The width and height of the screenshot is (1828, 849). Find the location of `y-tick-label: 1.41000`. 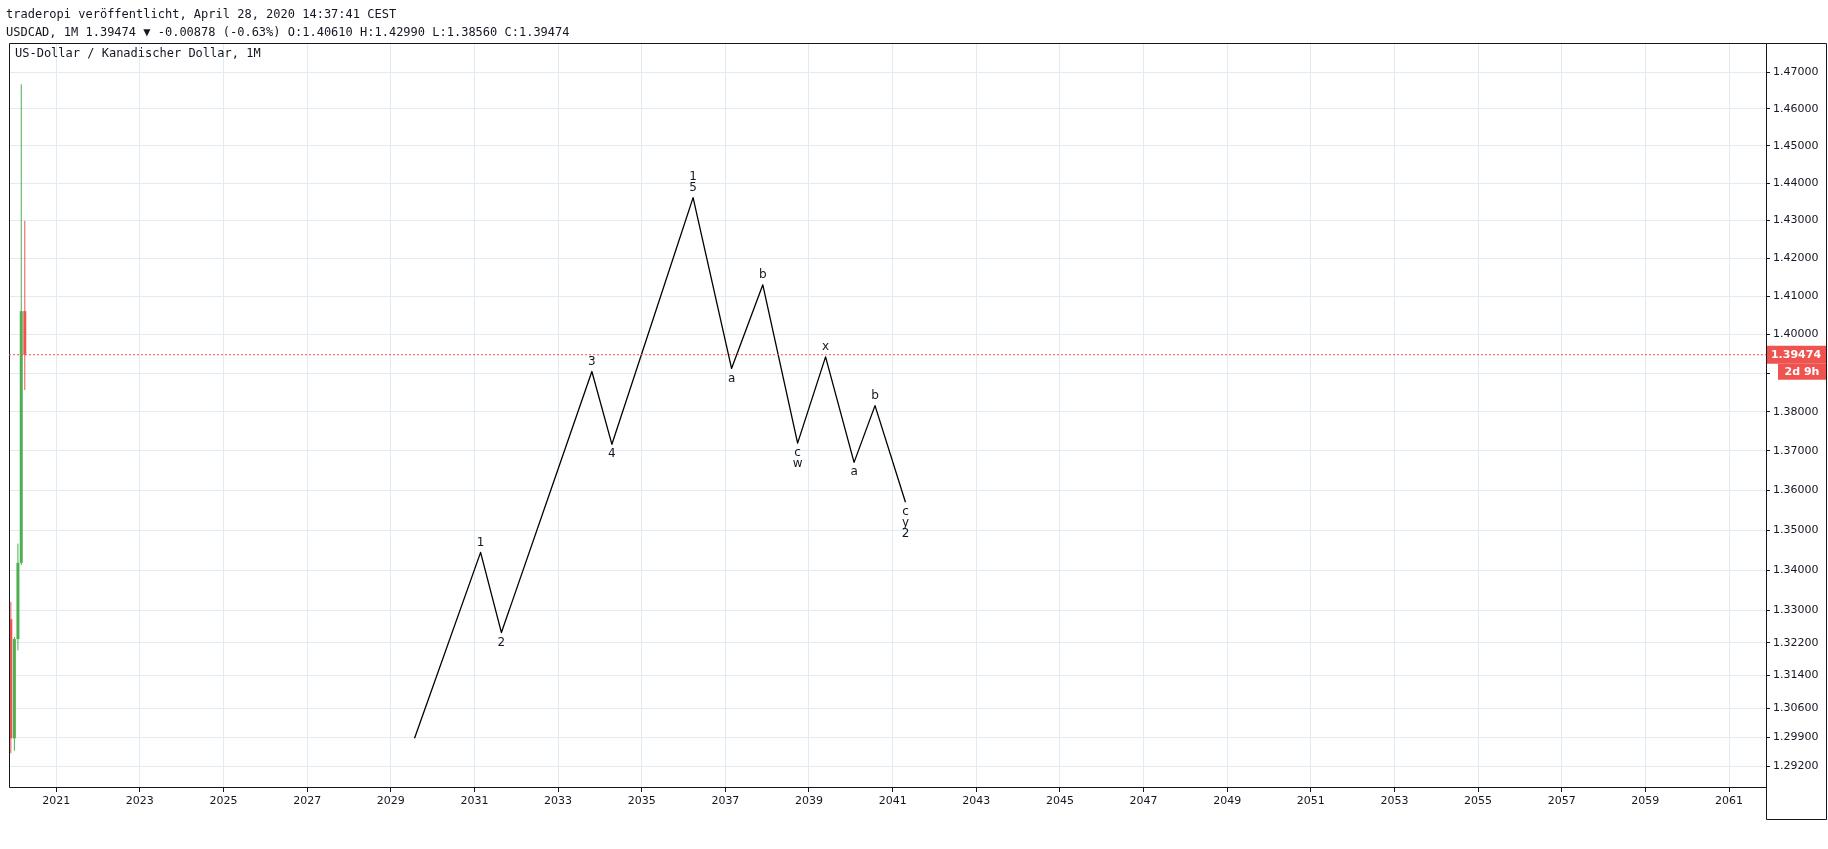

y-tick-label: 1.41000 is located at coordinates (1796, 296).